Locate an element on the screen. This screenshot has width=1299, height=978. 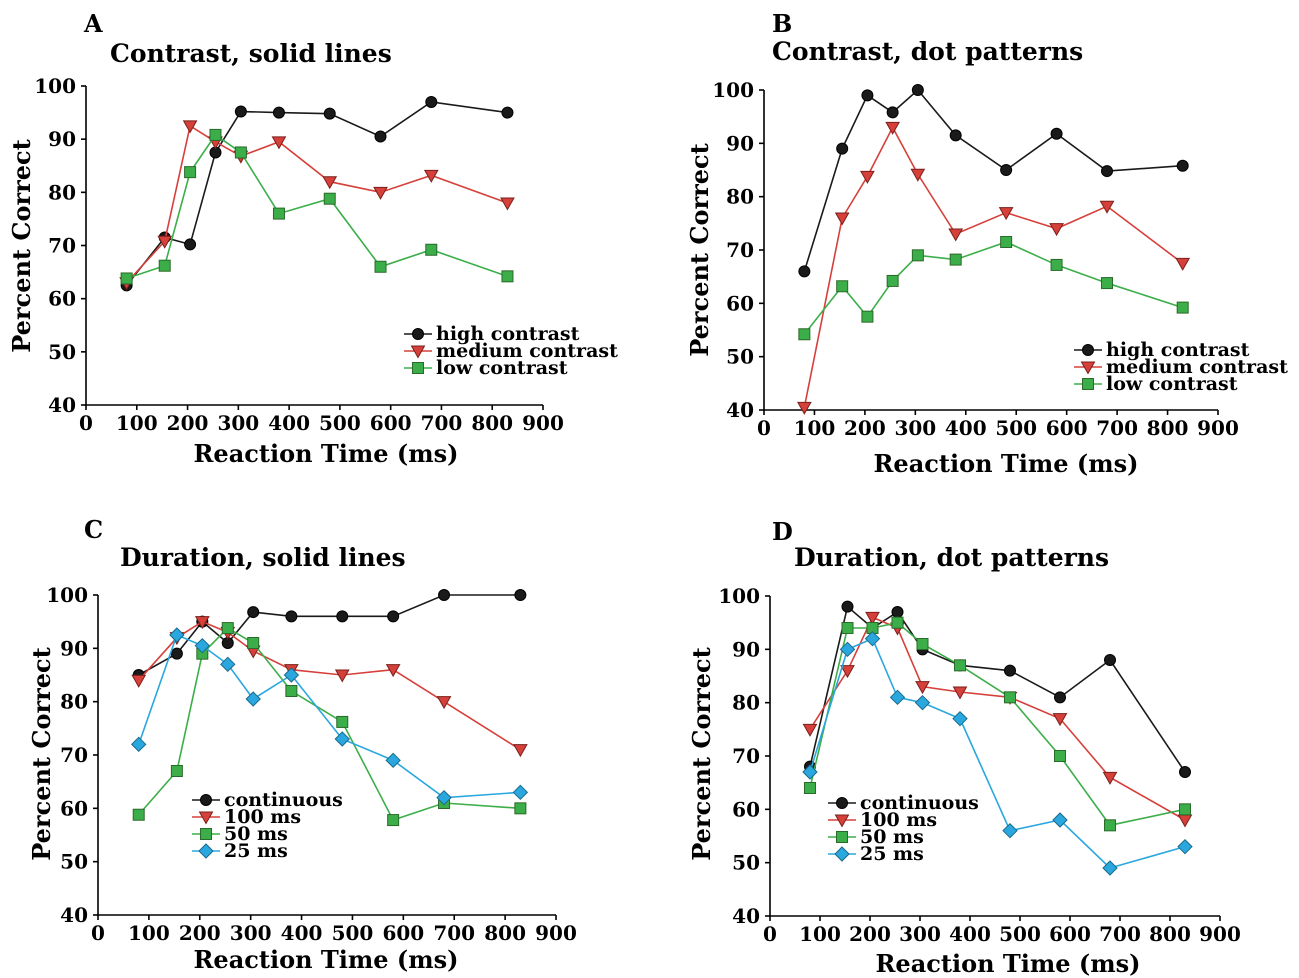
legend-label: continuous is located at coordinates (283, 800).